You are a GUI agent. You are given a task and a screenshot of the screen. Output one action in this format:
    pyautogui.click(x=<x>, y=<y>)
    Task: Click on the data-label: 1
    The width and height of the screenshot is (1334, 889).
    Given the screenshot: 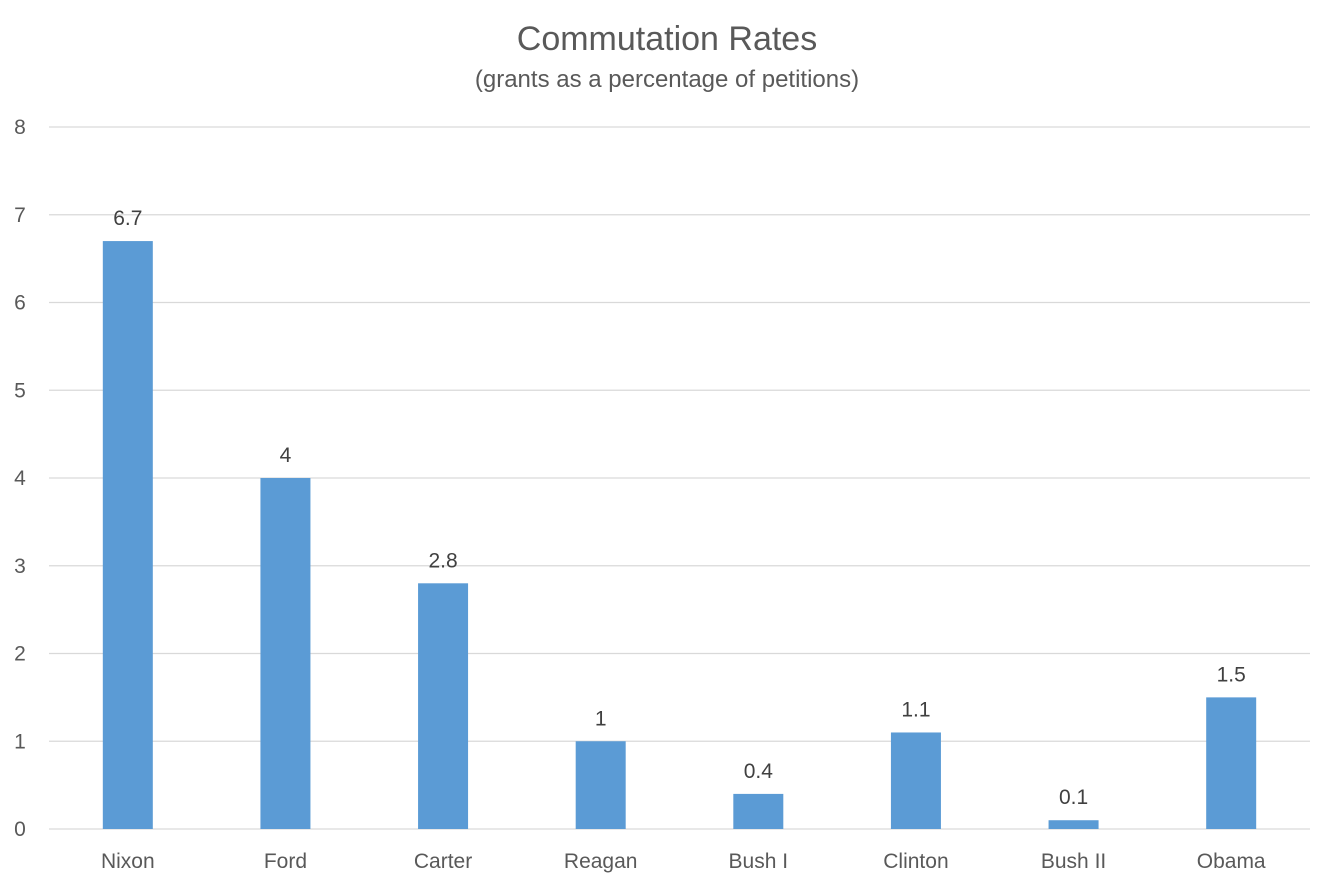 What is the action you would take?
    pyautogui.click(x=601, y=718)
    